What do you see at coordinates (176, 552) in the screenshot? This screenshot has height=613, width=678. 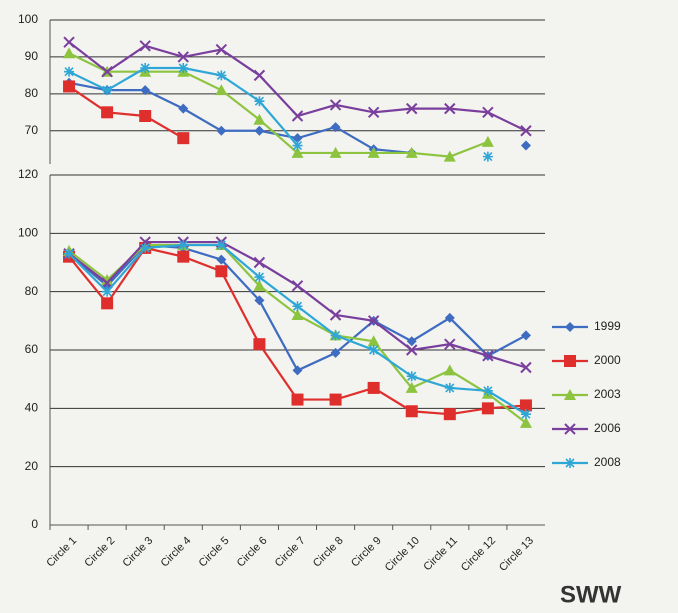 I see `x-tick-label: Circle 4` at bounding box center [176, 552].